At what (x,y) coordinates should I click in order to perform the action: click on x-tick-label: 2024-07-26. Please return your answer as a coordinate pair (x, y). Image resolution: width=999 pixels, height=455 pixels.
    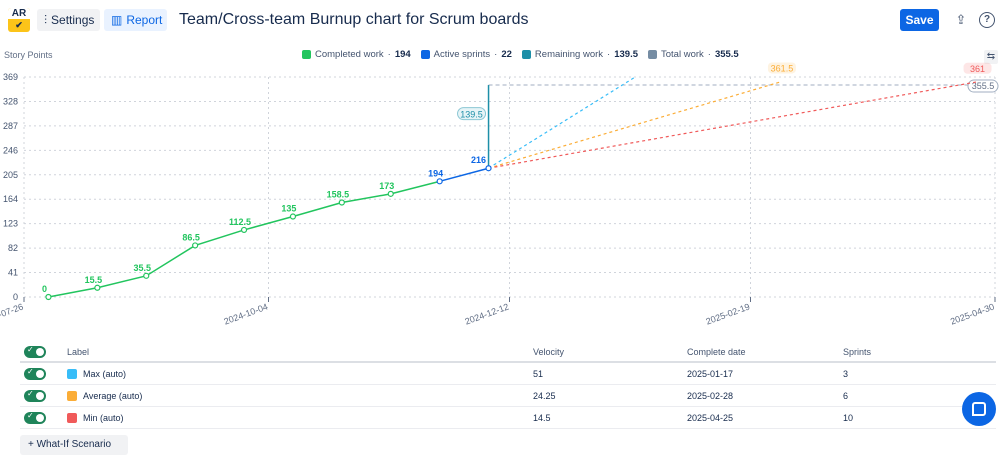
    Looking at the image, I should click on (12, 313).